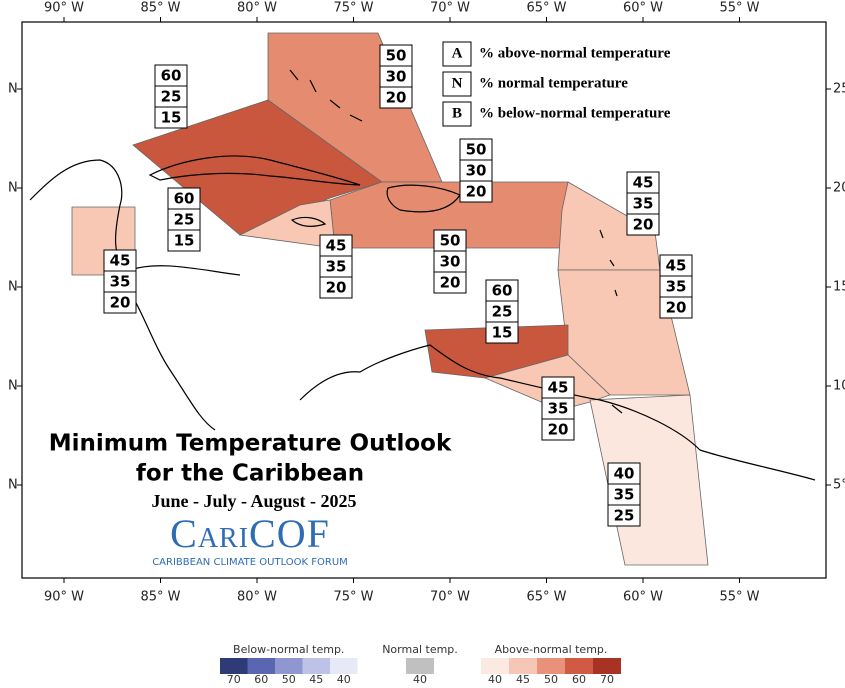 The width and height of the screenshot is (845, 688). Describe the element at coordinates (546, 597) in the screenshot. I see `lon-label-bottom: 65° W` at that location.